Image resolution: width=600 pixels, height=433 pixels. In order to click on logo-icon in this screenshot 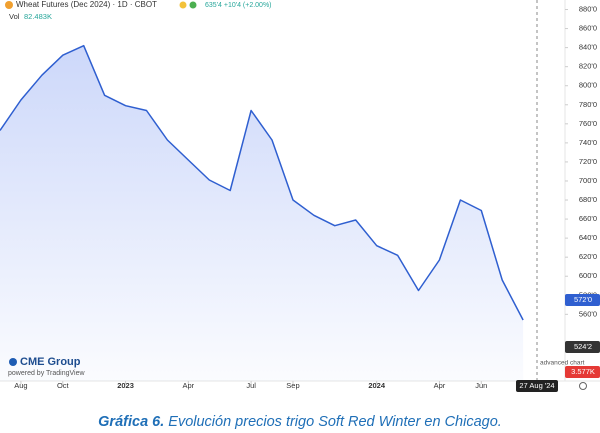, I will do `click(13, 362)`.